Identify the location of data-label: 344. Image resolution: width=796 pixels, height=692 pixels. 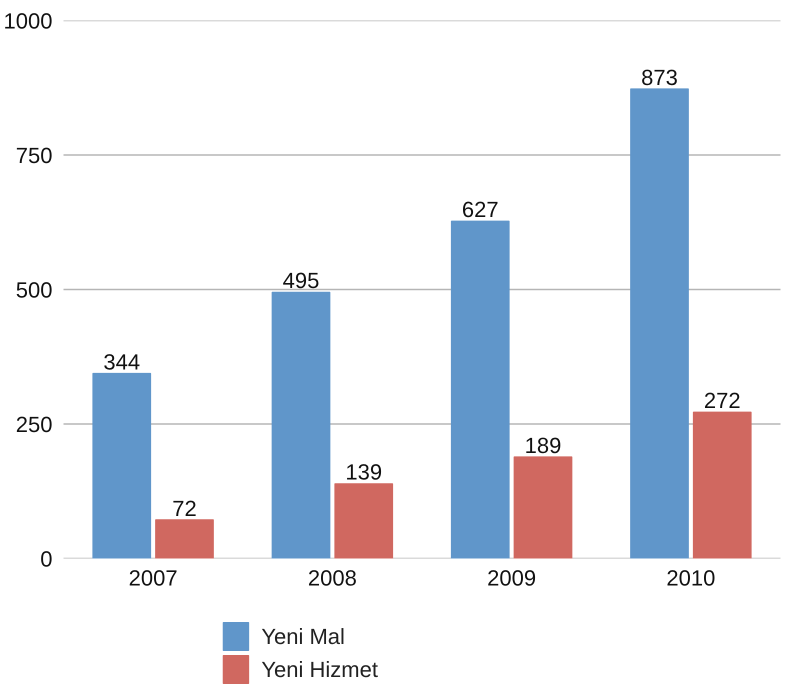
(121, 361).